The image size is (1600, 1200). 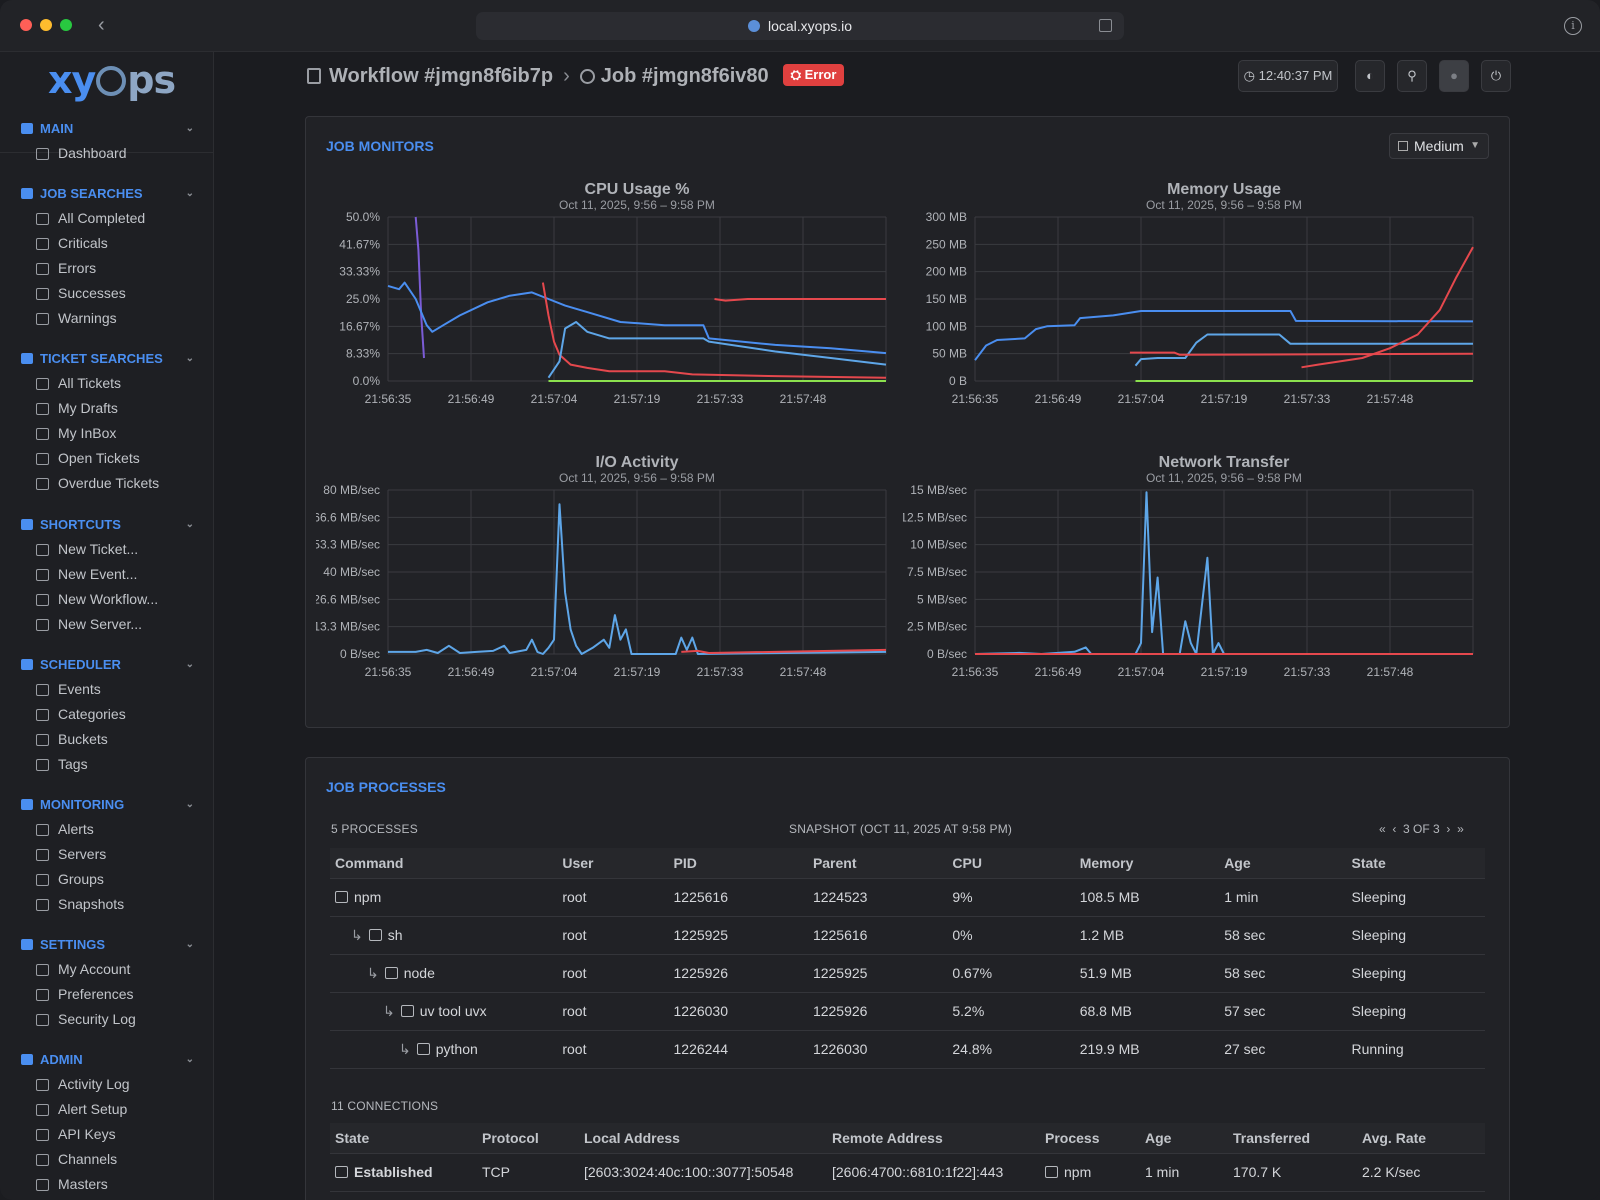 What do you see at coordinates (1454, 76) in the screenshot?
I see `user-avatar: ●` at bounding box center [1454, 76].